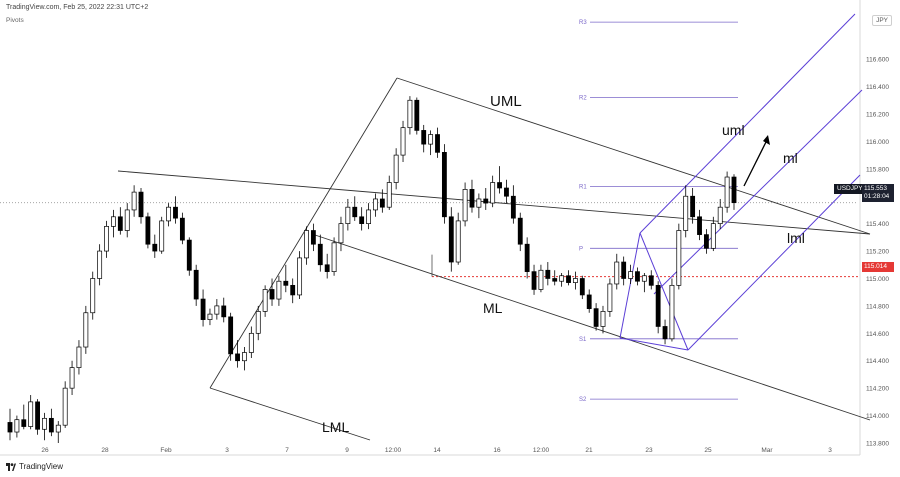  Describe the element at coordinates (882, 20) in the screenshot. I see `currency-scale-button: JPY` at that location.